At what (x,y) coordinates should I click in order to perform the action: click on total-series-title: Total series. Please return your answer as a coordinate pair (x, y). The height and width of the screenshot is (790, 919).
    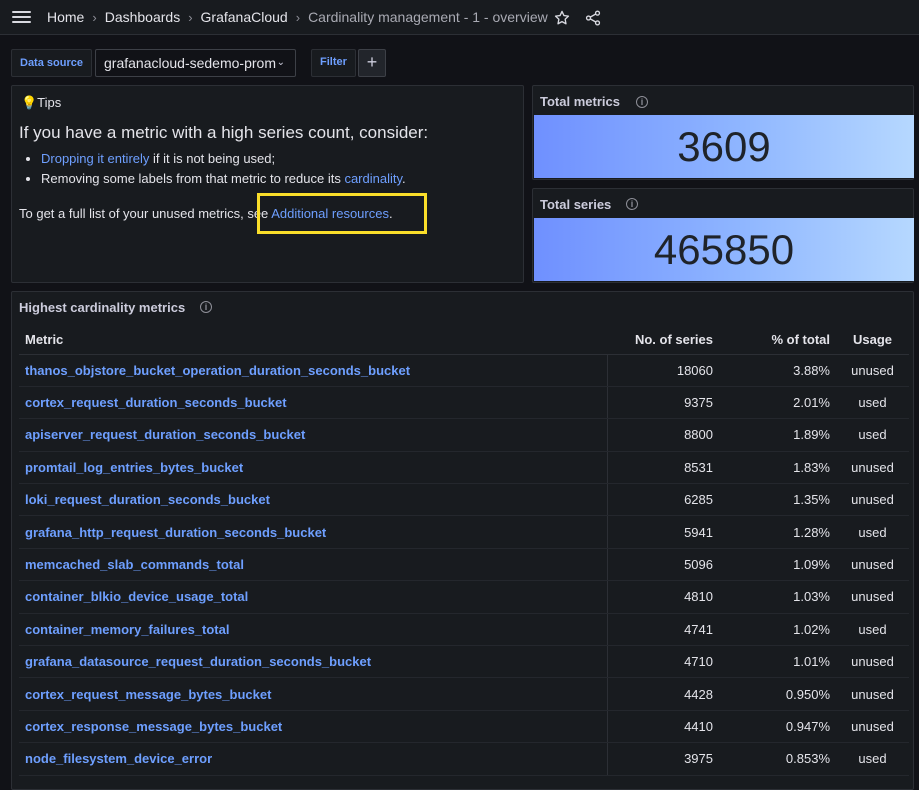
    Looking at the image, I should click on (576, 204).